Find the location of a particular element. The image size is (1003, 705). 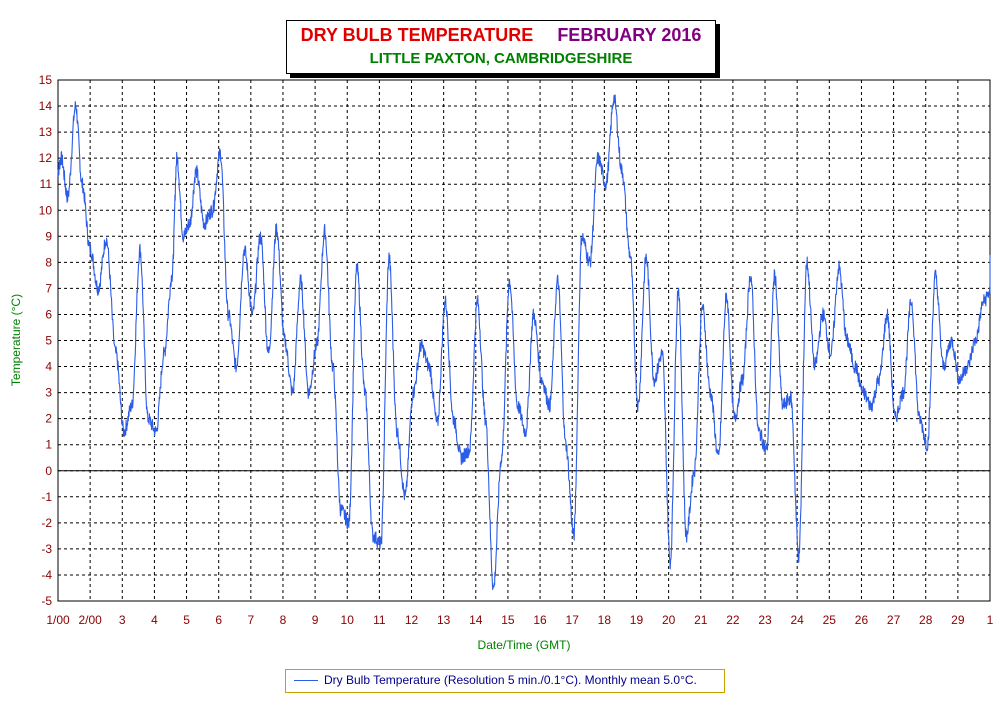

x-tick-label: 29 is located at coordinates (958, 620).